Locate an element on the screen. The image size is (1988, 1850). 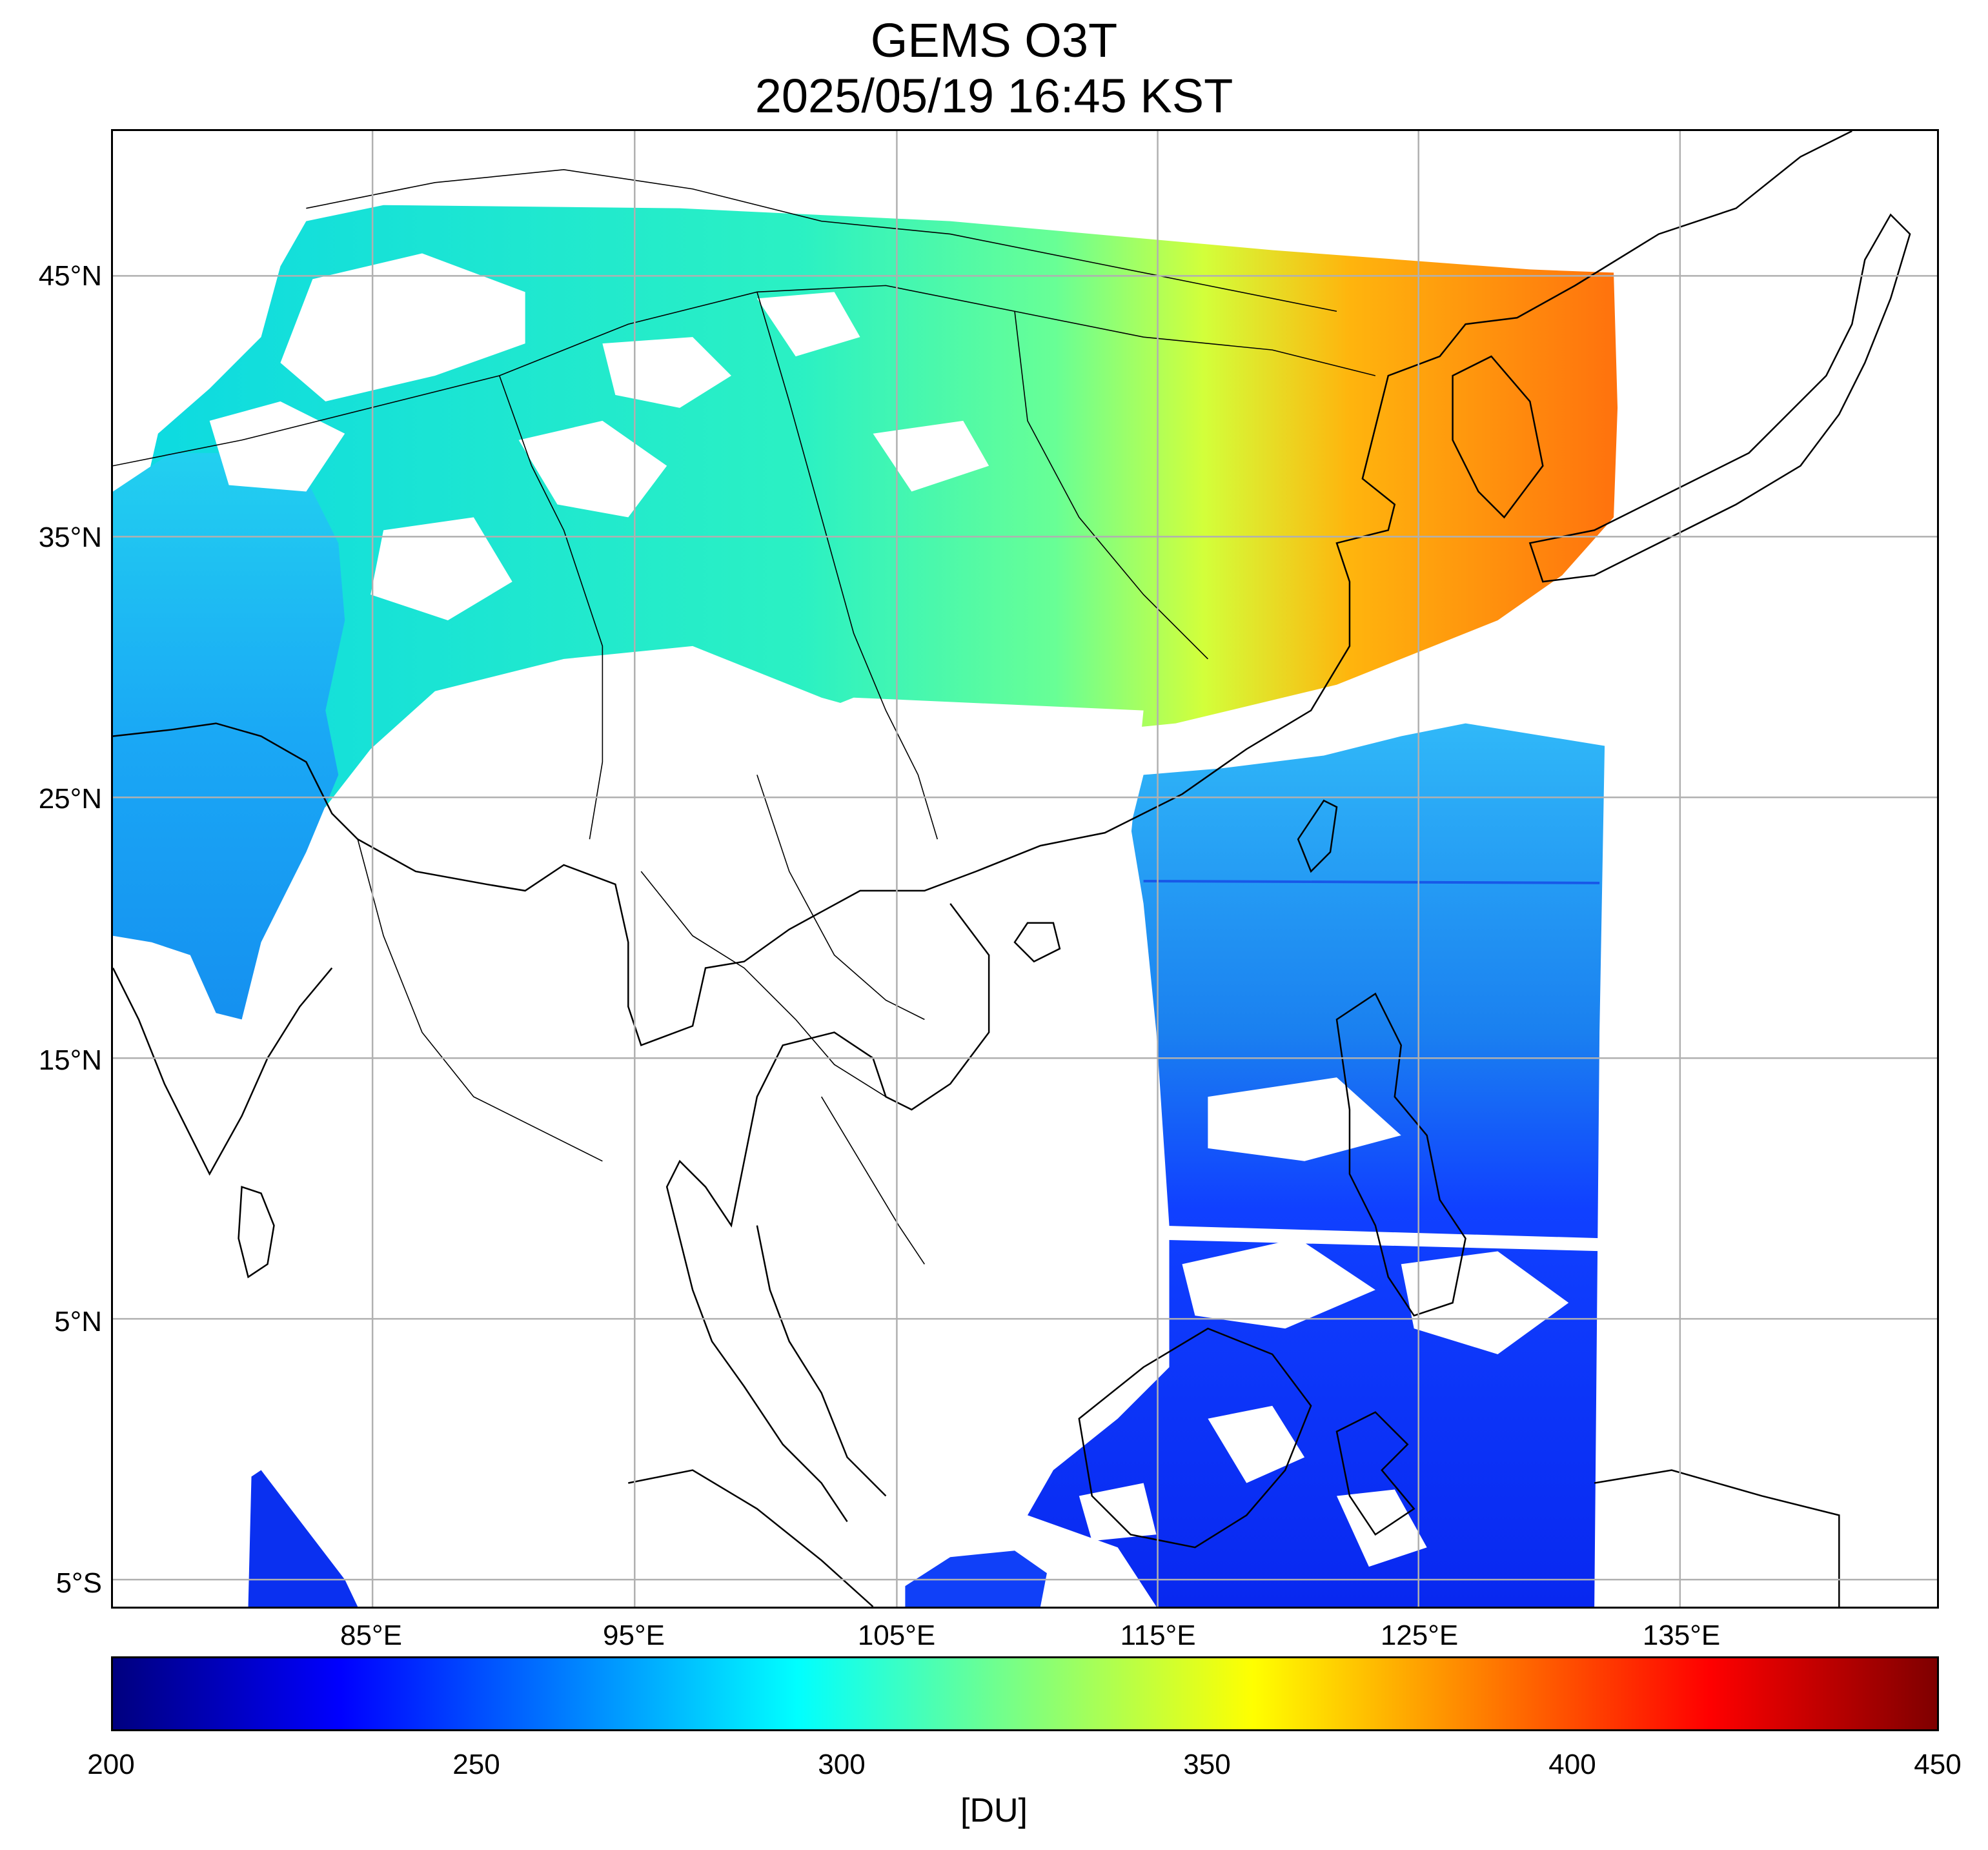
indochina-coast is located at coordinates (827, 1213).